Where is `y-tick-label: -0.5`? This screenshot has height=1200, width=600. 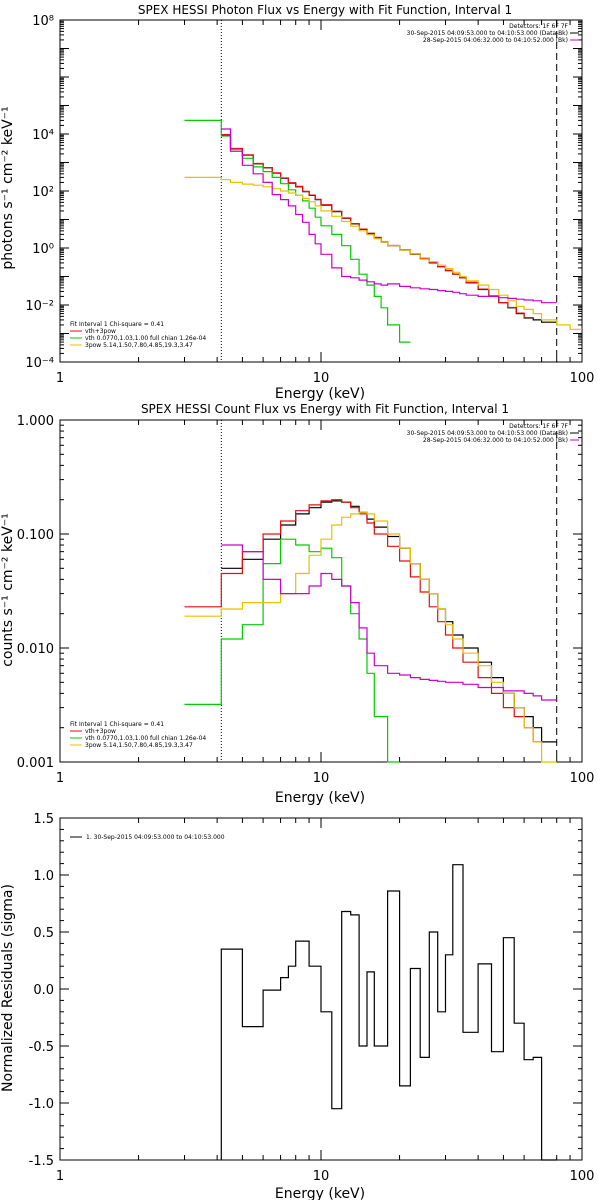
y-tick-label: -0.5 is located at coordinates (41, 1047).